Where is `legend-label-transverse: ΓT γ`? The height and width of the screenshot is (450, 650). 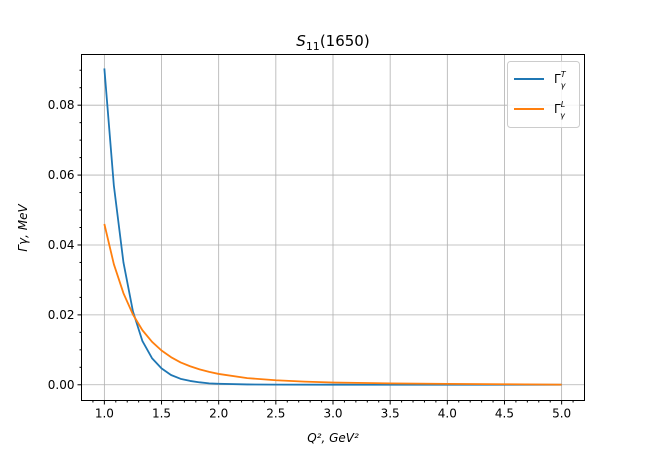 legend-label-transverse: ΓT γ is located at coordinates (560, 80).